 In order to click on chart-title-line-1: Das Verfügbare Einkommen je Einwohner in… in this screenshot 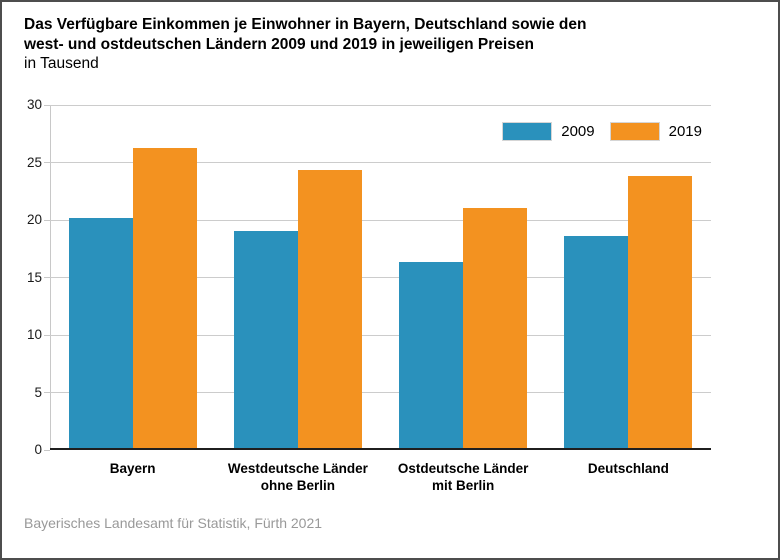, I will do `click(305, 24)`.